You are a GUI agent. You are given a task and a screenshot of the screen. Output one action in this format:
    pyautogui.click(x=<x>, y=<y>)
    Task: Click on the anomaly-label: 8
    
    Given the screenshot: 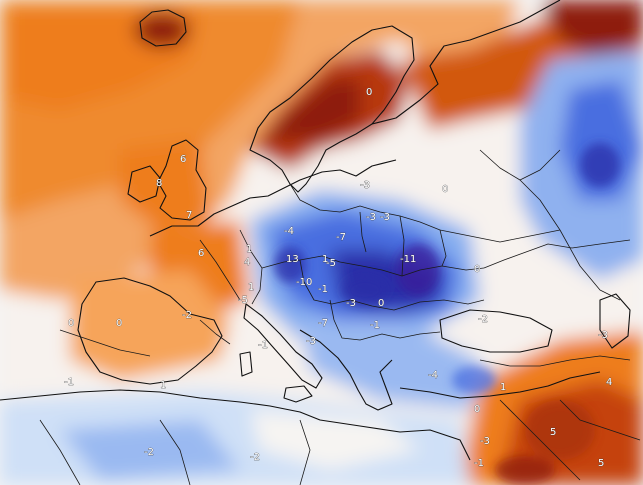 What is the action you would take?
    pyautogui.click(x=159, y=183)
    